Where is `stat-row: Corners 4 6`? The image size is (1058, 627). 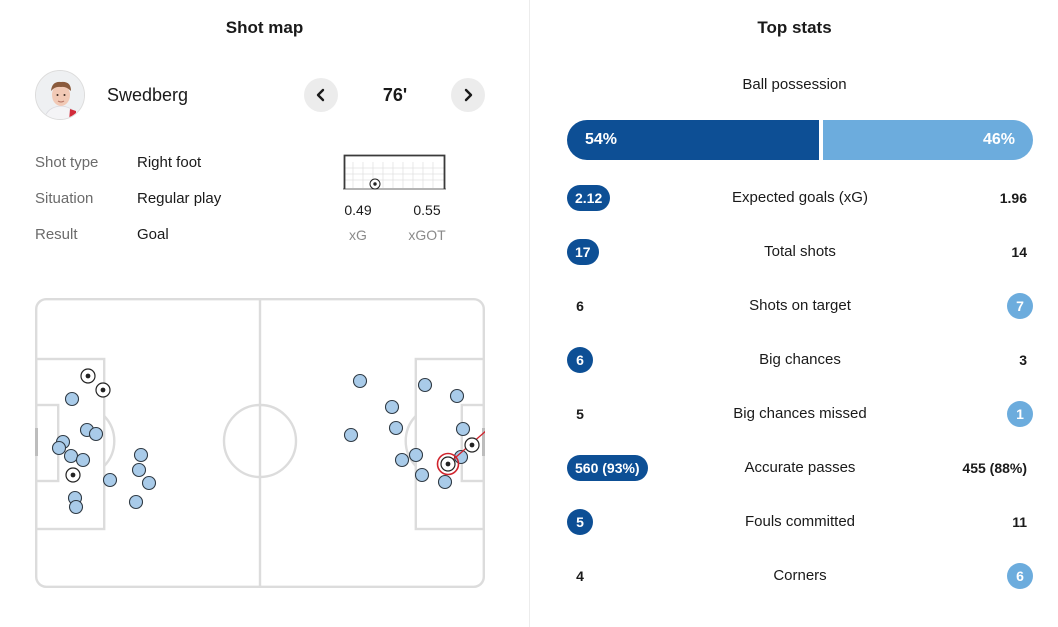 stat-row: Corners 4 6 is located at coordinates (800, 576).